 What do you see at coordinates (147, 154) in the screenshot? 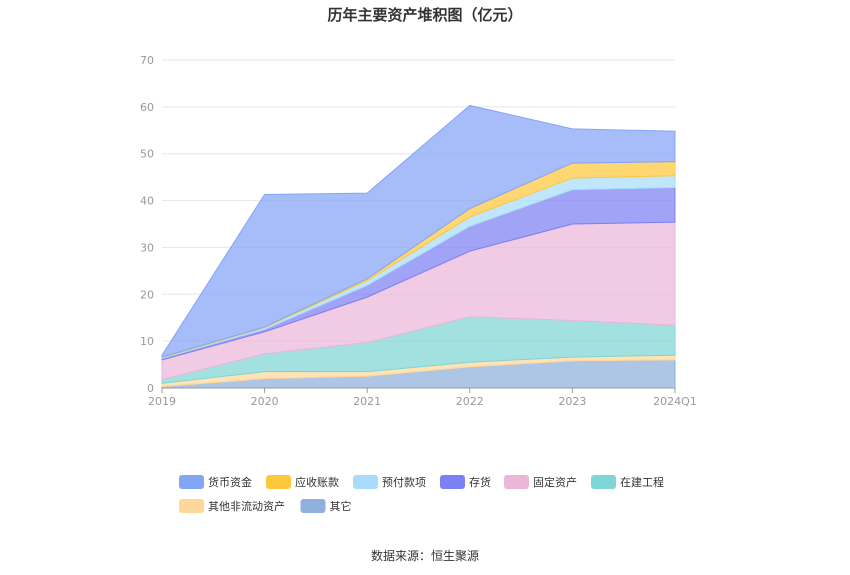
I see `y-tick-label: 50` at bounding box center [147, 154].